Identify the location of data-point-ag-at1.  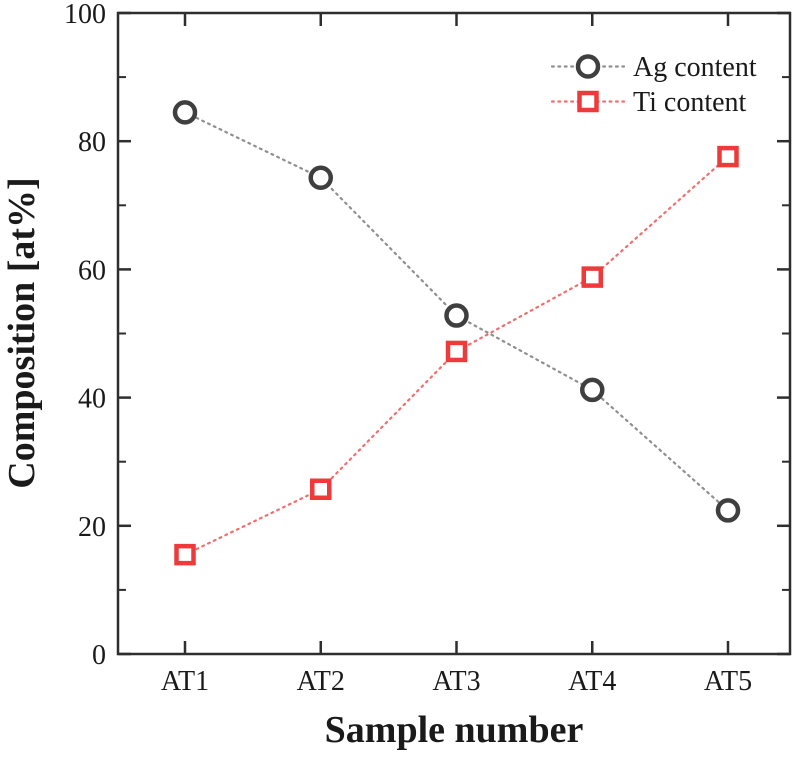
(185, 112).